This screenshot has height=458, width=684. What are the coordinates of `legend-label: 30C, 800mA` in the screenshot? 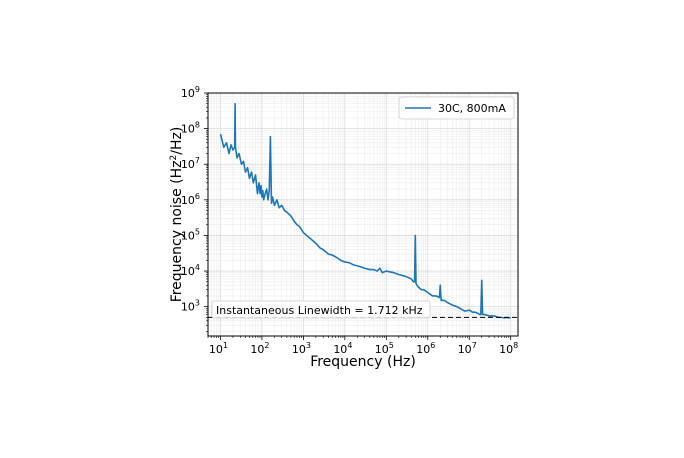 It's located at (472, 108).